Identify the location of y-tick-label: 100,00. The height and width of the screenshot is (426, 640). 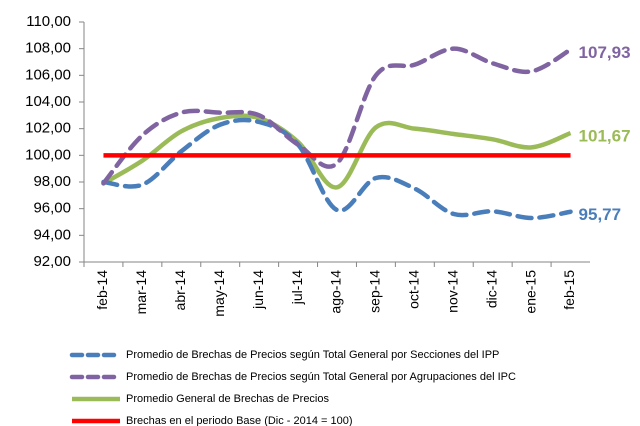
(48, 154).